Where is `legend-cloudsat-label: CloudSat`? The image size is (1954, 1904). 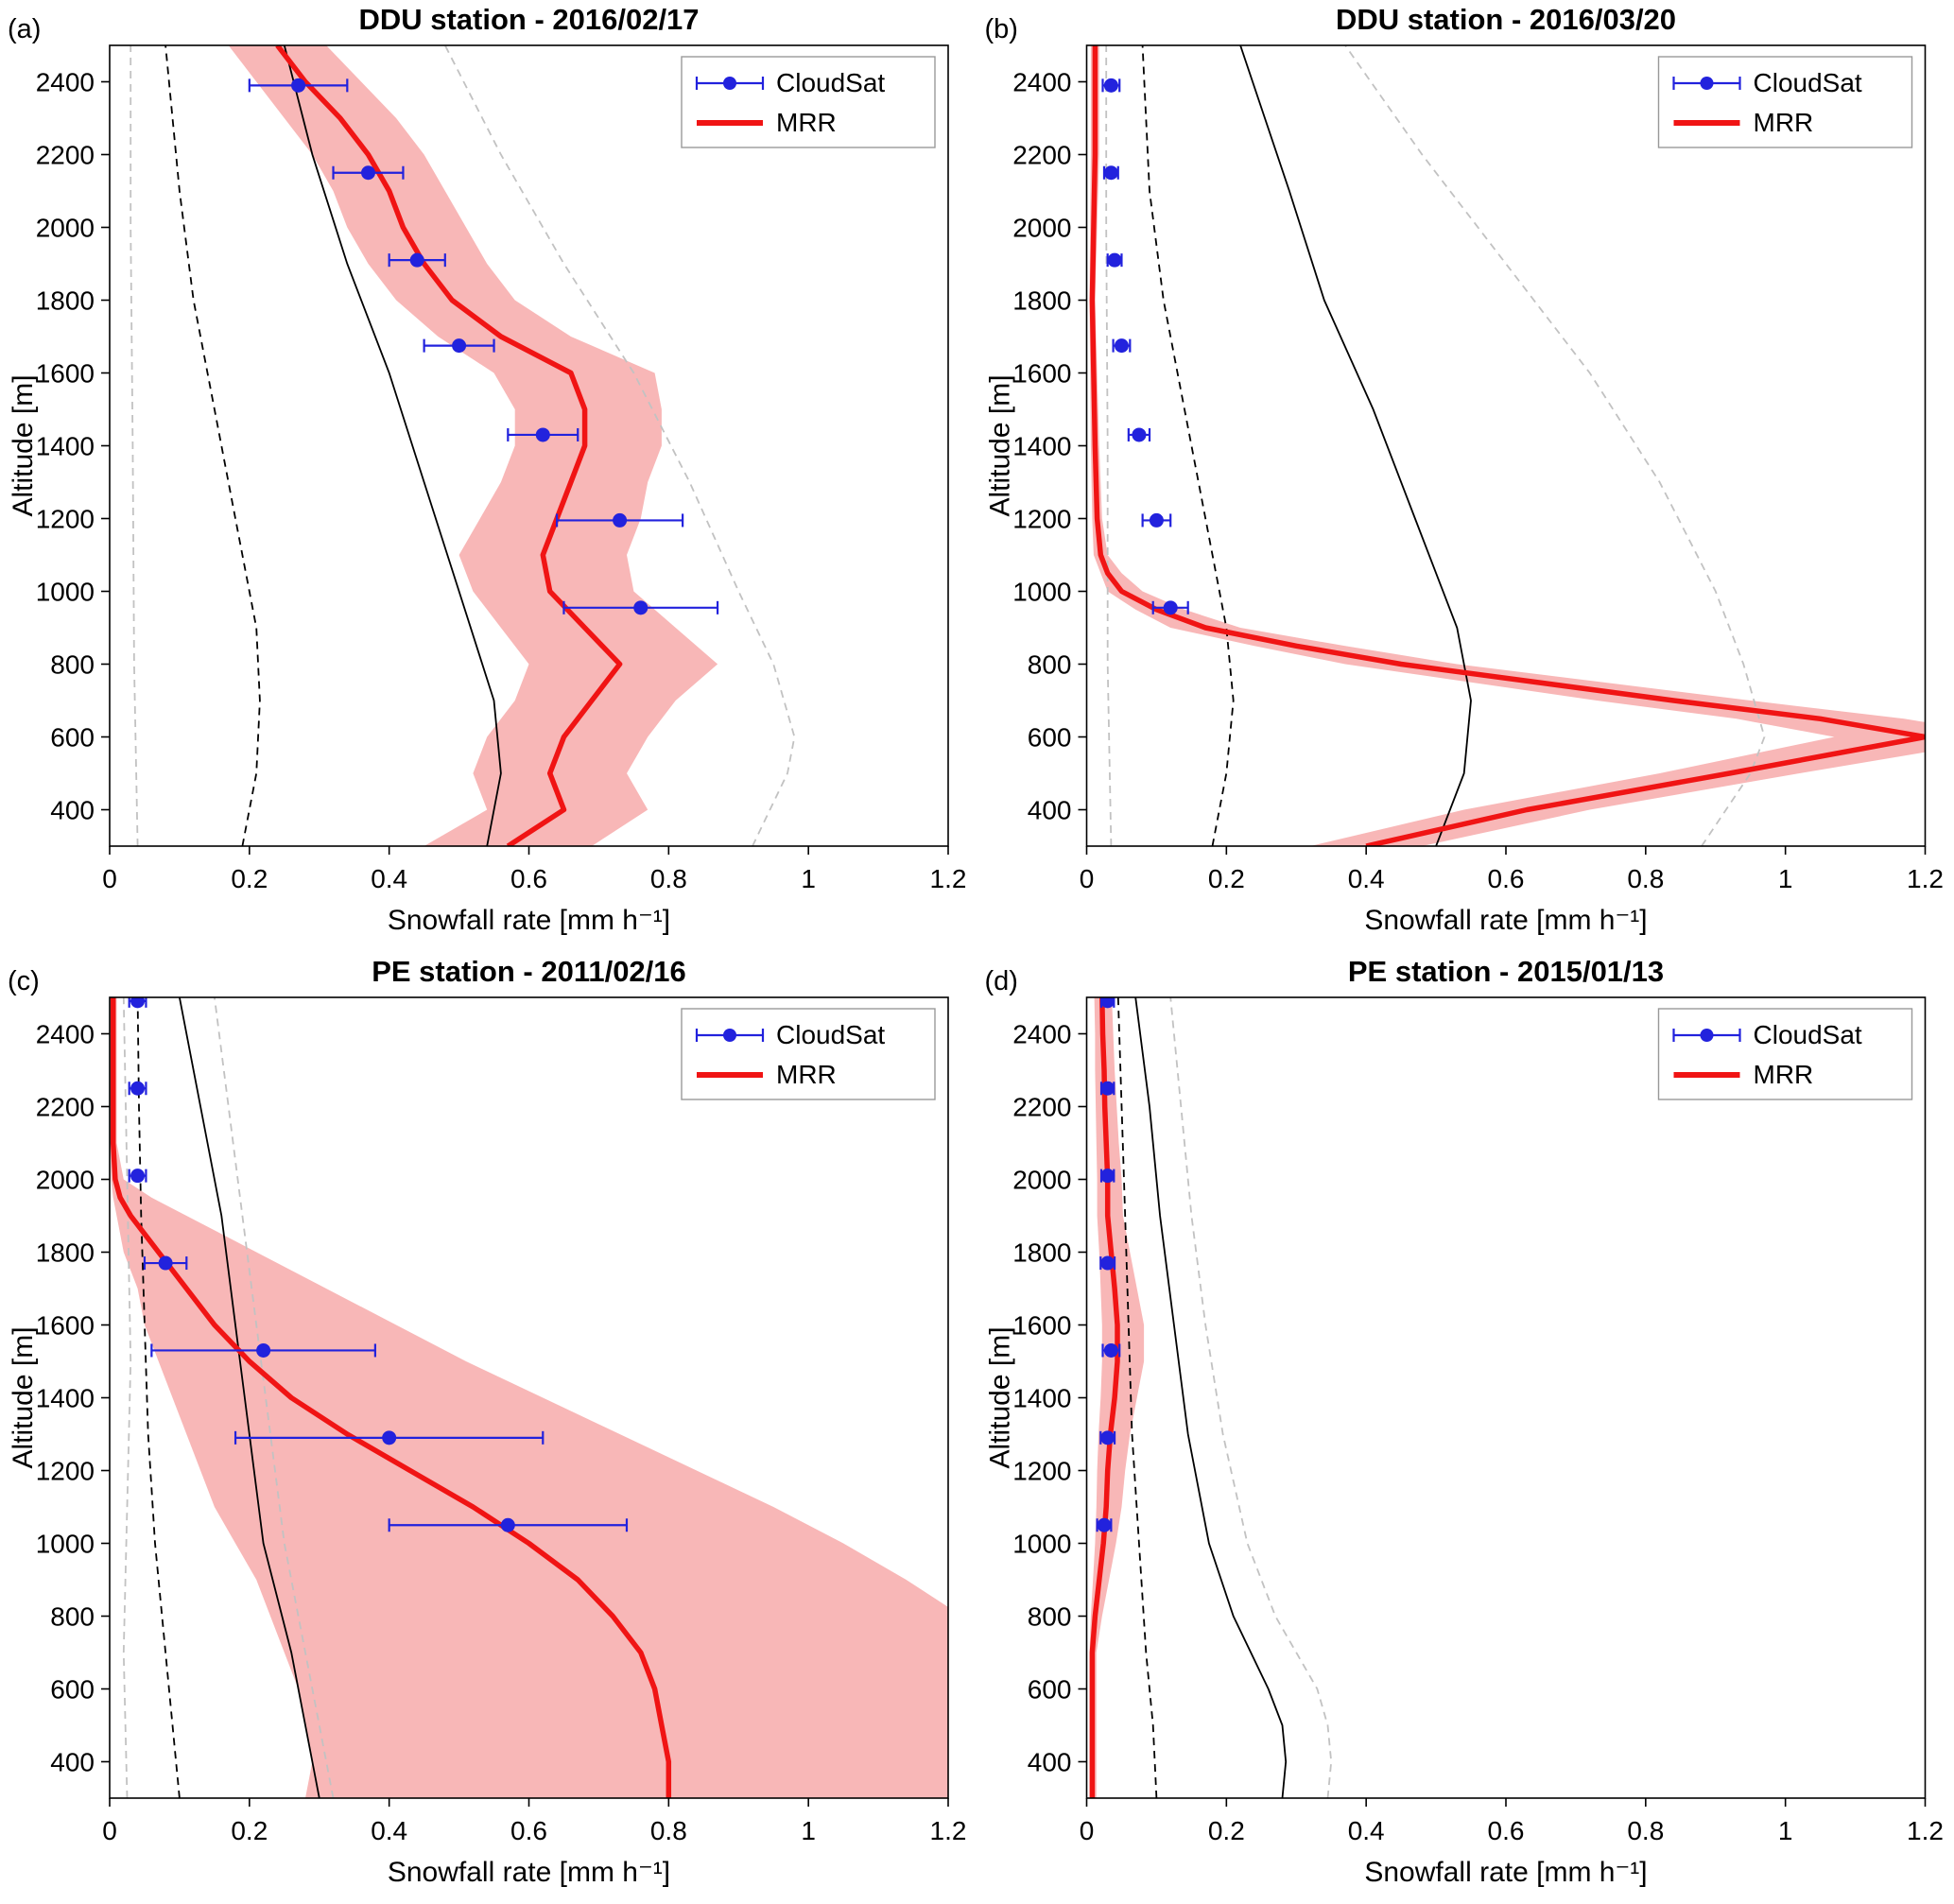 legend-cloudsat-label: CloudSat is located at coordinates (831, 1034).